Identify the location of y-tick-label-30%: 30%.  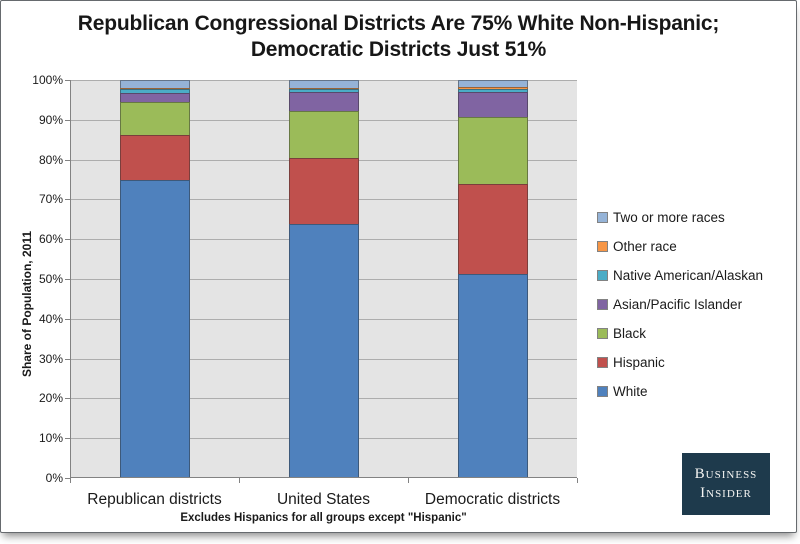
(50, 358).